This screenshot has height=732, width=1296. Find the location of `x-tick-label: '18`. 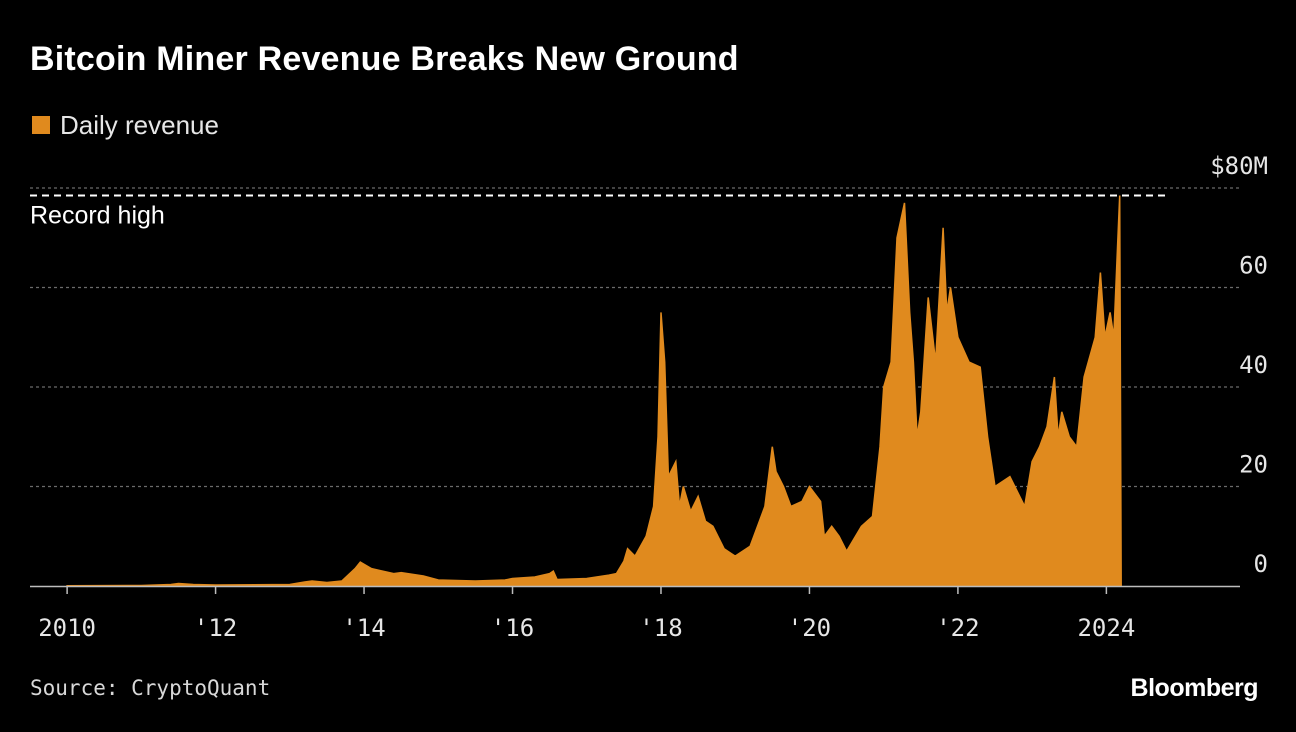

x-tick-label: '18 is located at coordinates (660, 628).